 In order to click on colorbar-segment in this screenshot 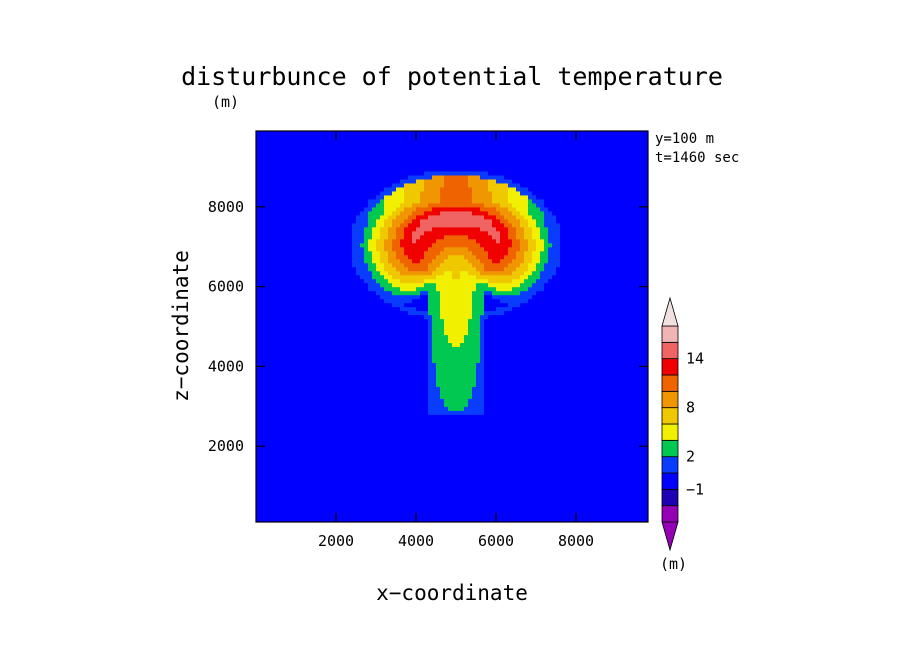, I will do `click(670, 350)`.